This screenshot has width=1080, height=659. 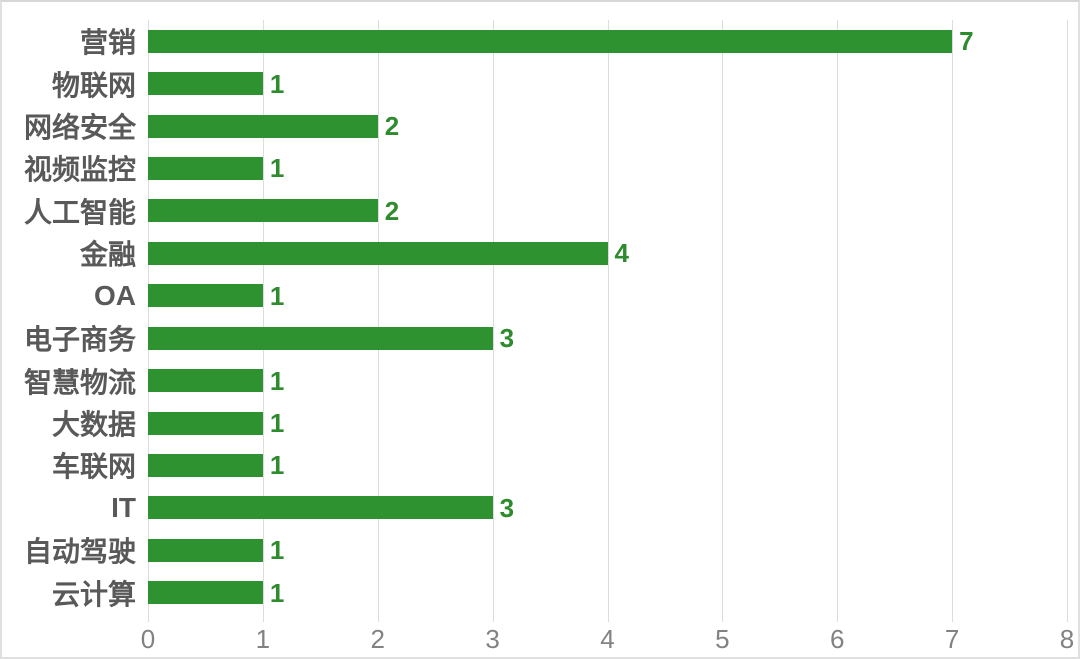 I want to click on category-label: 人工智能, so click(x=79, y=212).